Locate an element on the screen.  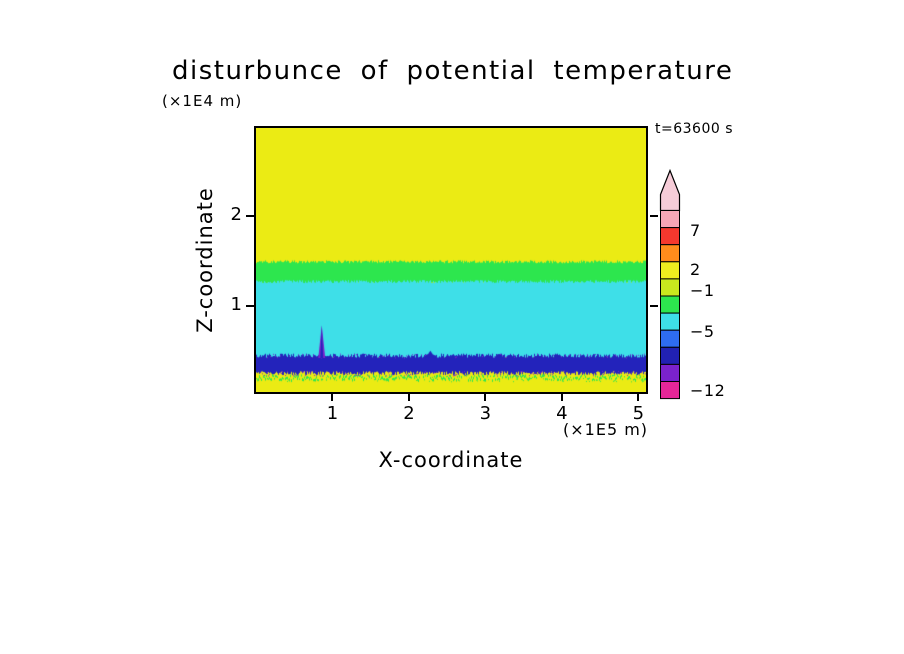
x-tick-label: 4 is located at coordinates (562, 413).